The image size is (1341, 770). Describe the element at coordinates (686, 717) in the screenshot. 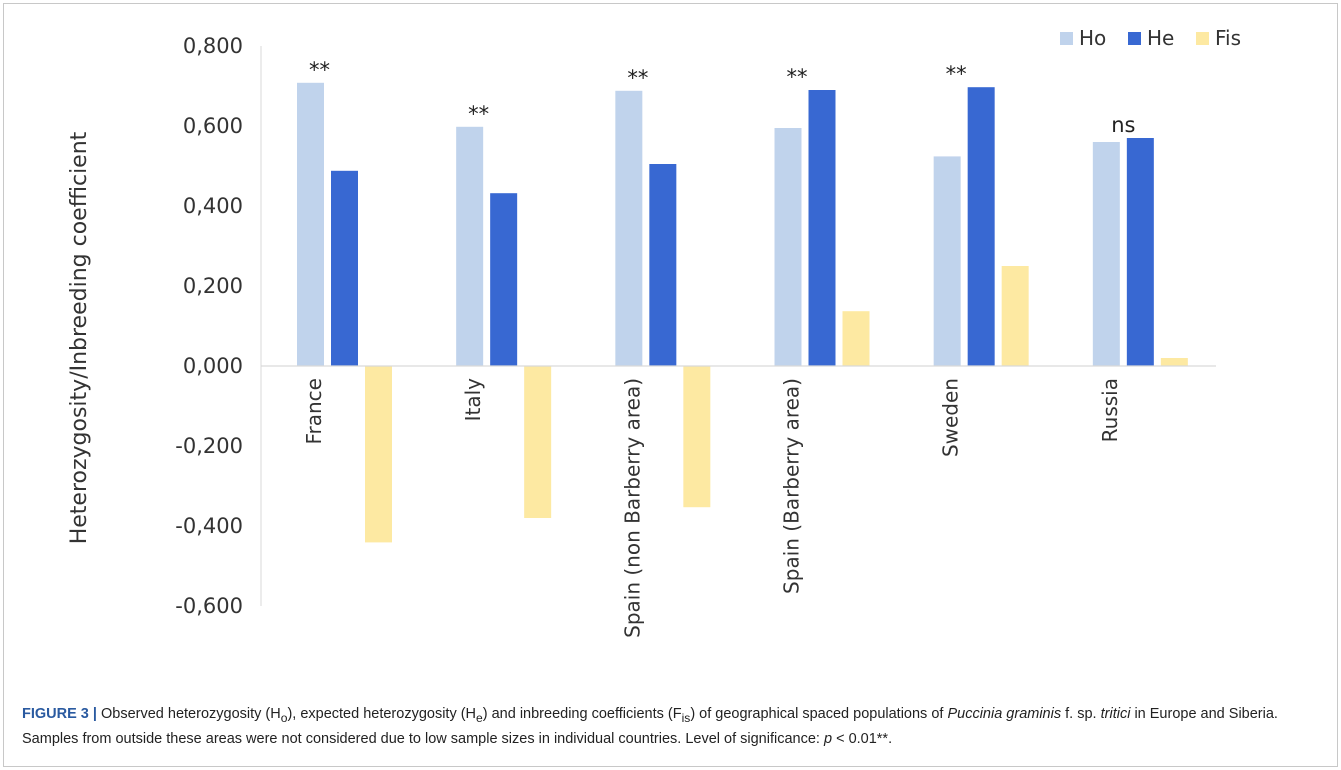

I see `caption-sub-is: is` at that location.